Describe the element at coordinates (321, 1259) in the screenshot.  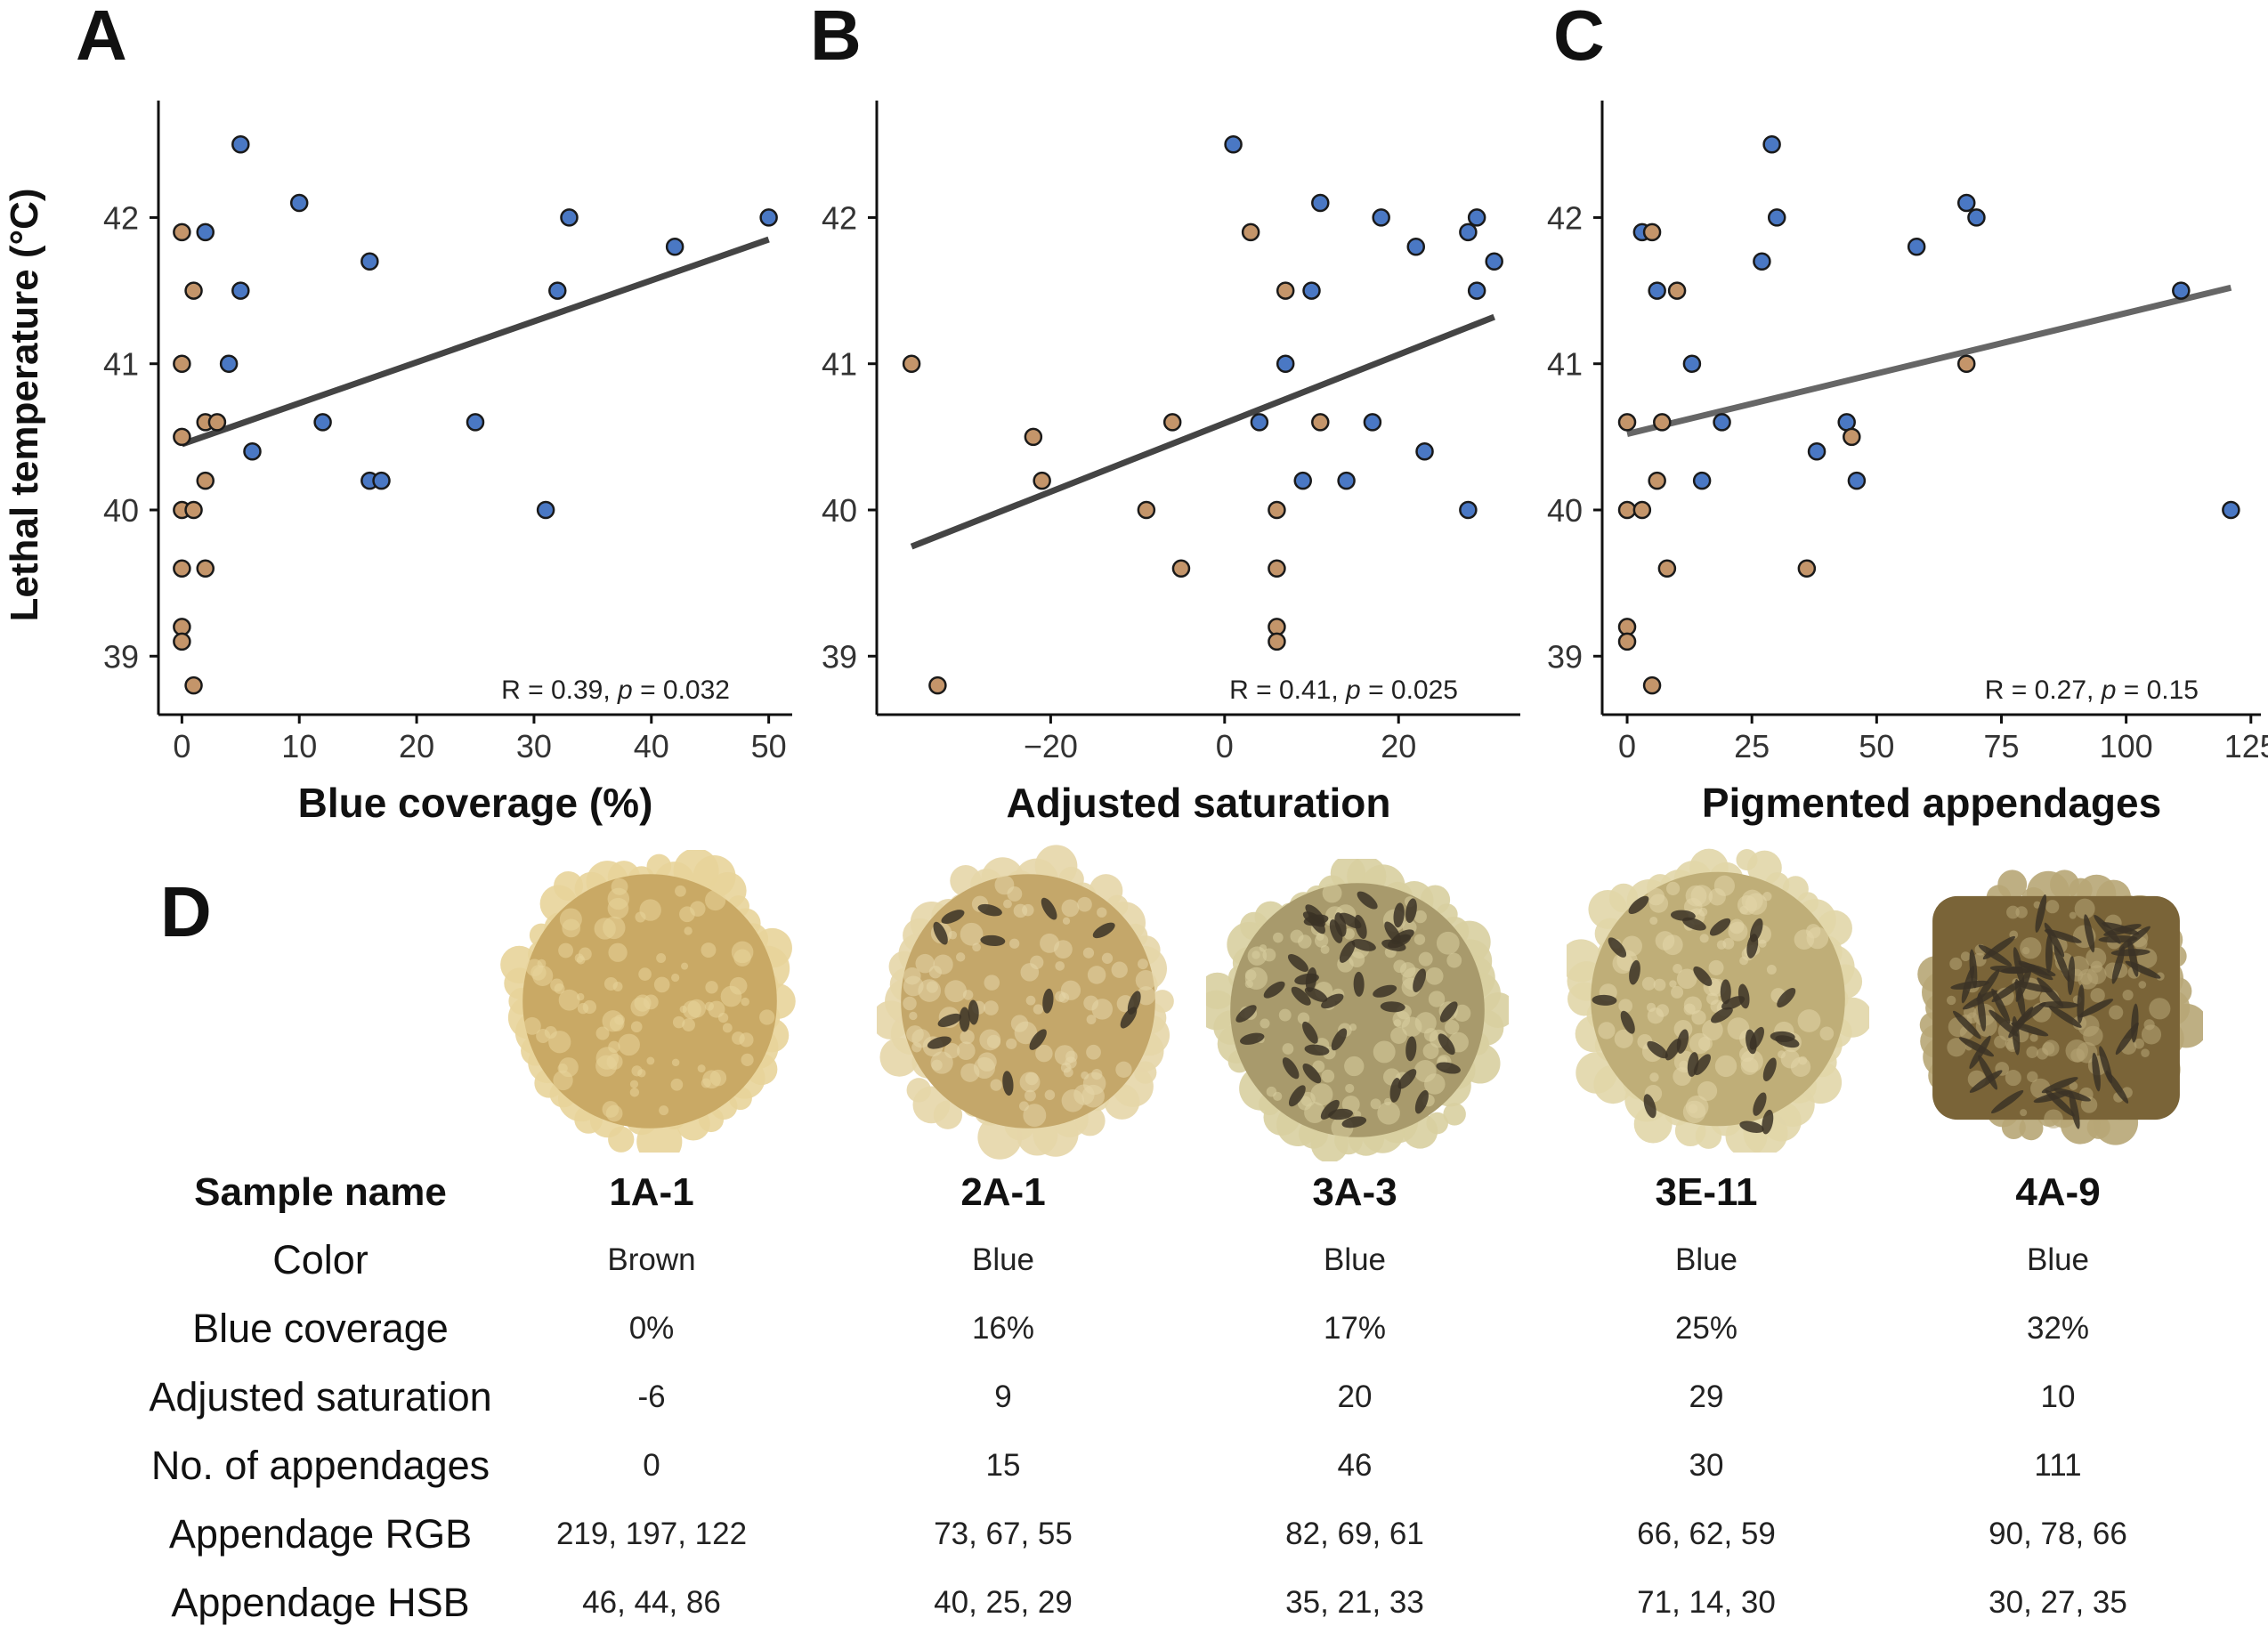
I see `row-label-color: Color` at that location.